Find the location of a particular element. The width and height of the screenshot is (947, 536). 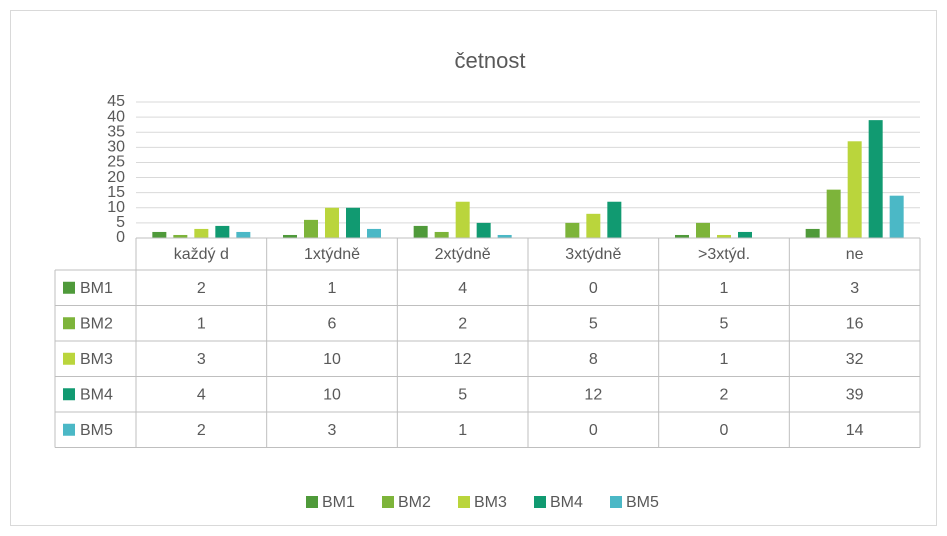

y-tick-label: 35 is located at coordinates (116, 131).